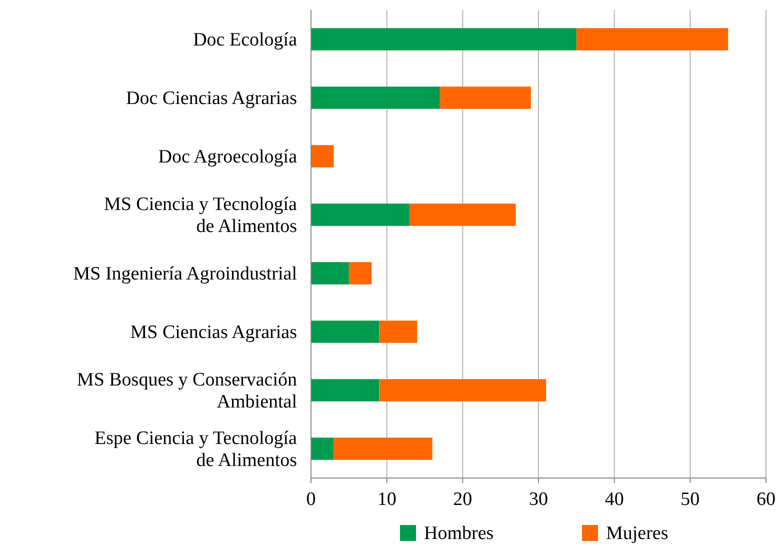 This screenshot has height=553, width=778. Describe the element at coordinates (196, 449) in the screenshot. I see `y-tick-label: Espe Ciencia y Tecnología de Alimentos` at that location.